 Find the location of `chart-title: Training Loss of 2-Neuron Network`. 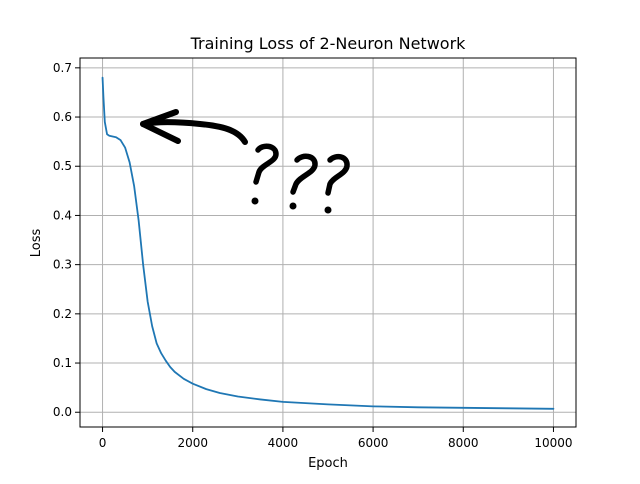

chart-title: Training Loss of 2-Neuron Network is located at coordinates (328, 43).